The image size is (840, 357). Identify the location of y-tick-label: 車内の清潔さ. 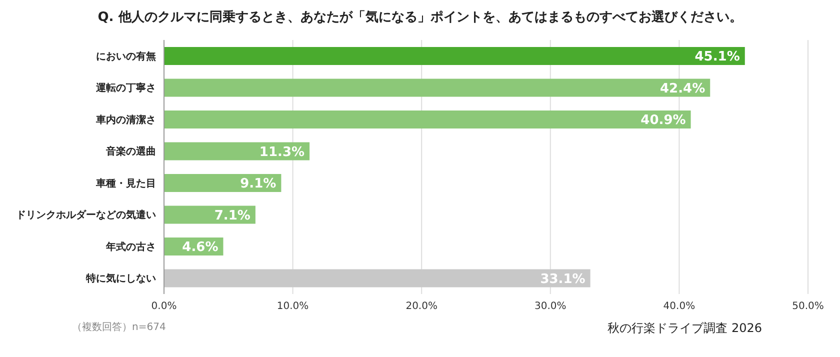
(125, 120).